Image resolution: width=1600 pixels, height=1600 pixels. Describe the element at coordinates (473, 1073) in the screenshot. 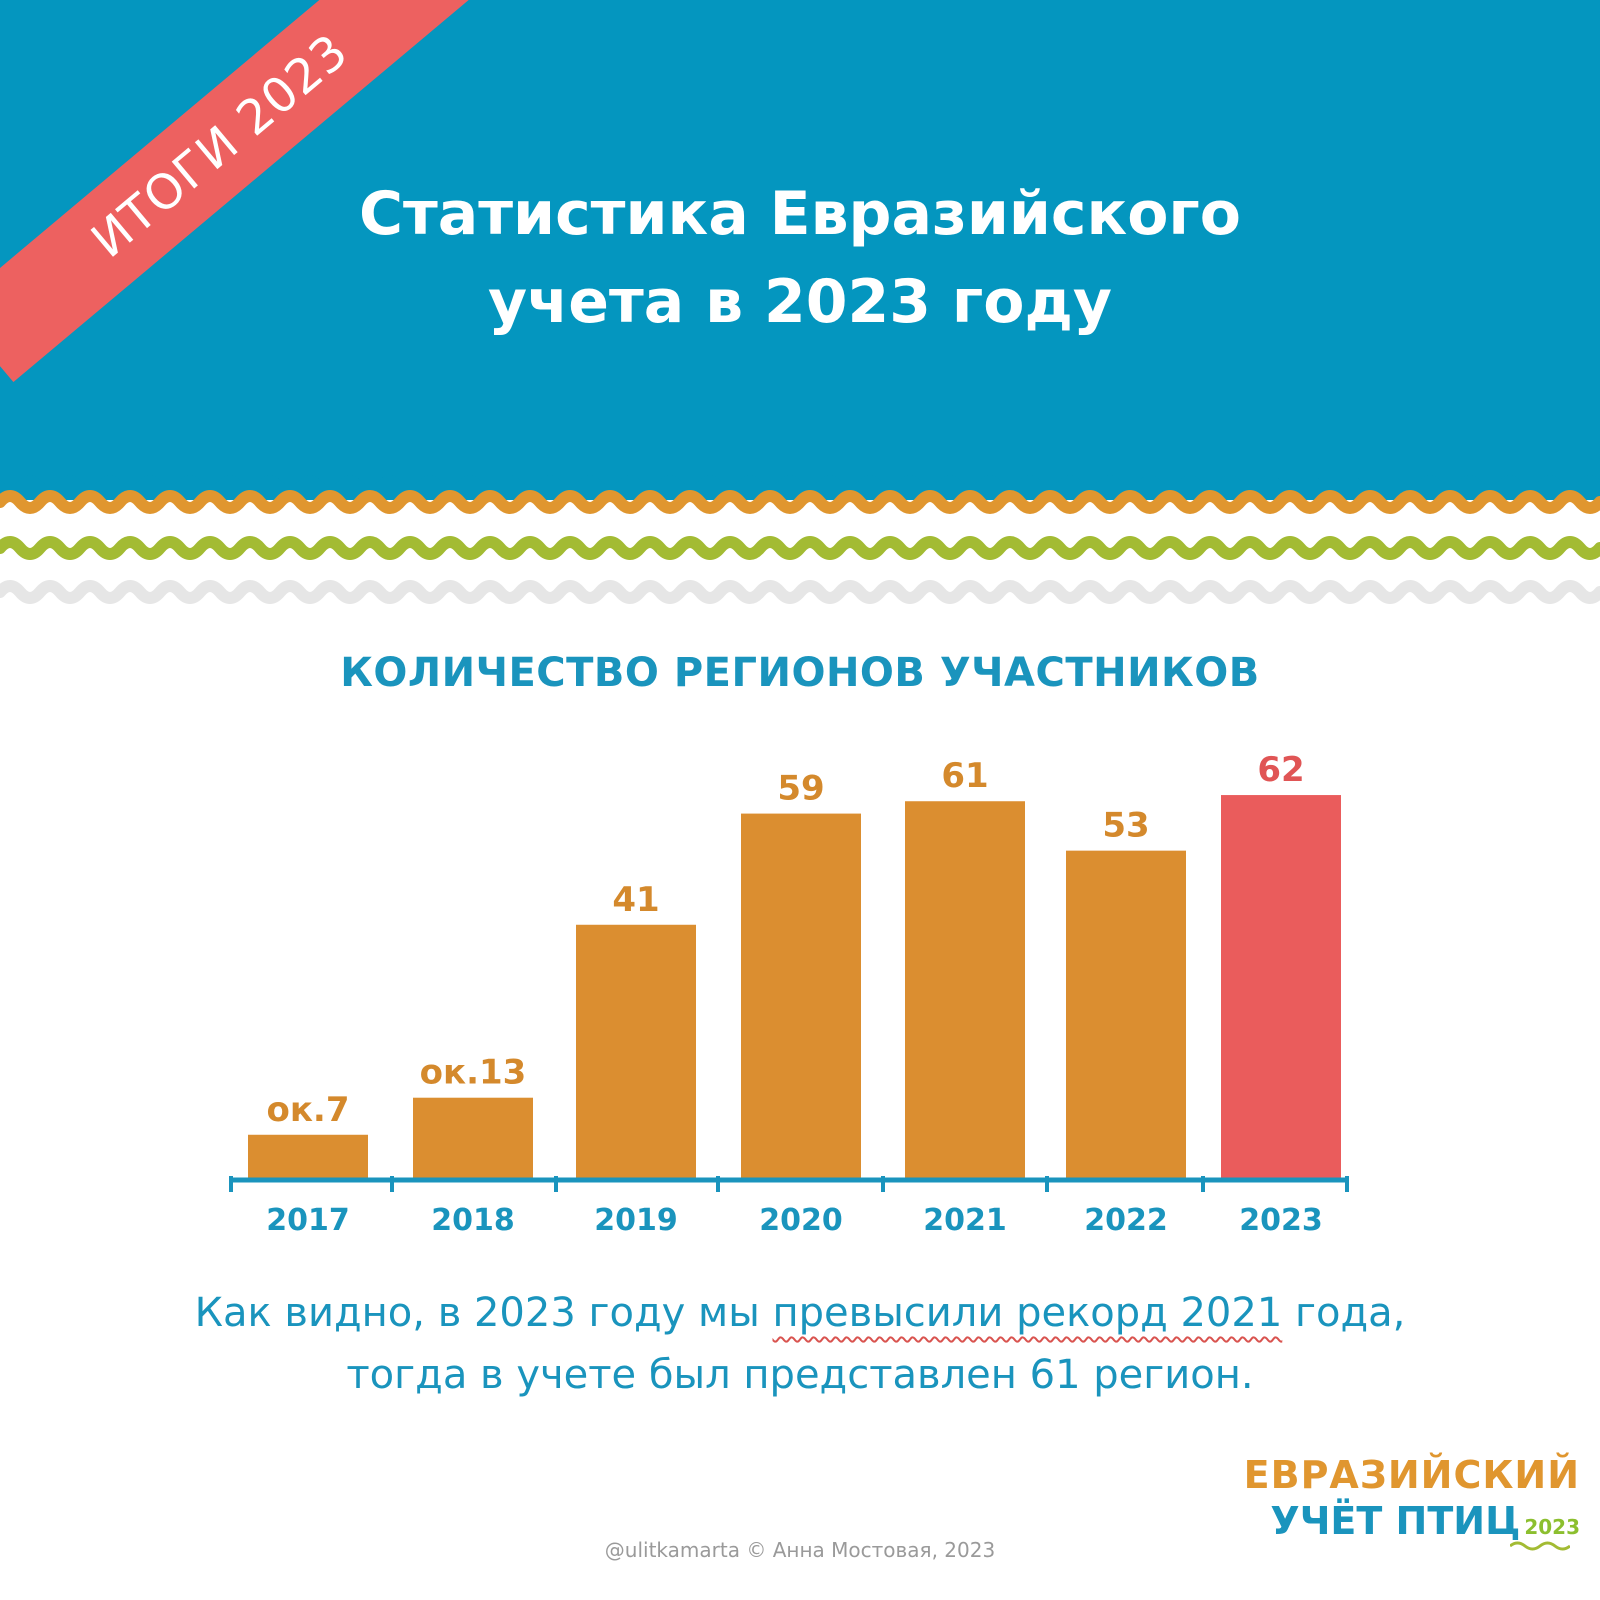

I see `value-label-2018: ок.13` at that location.